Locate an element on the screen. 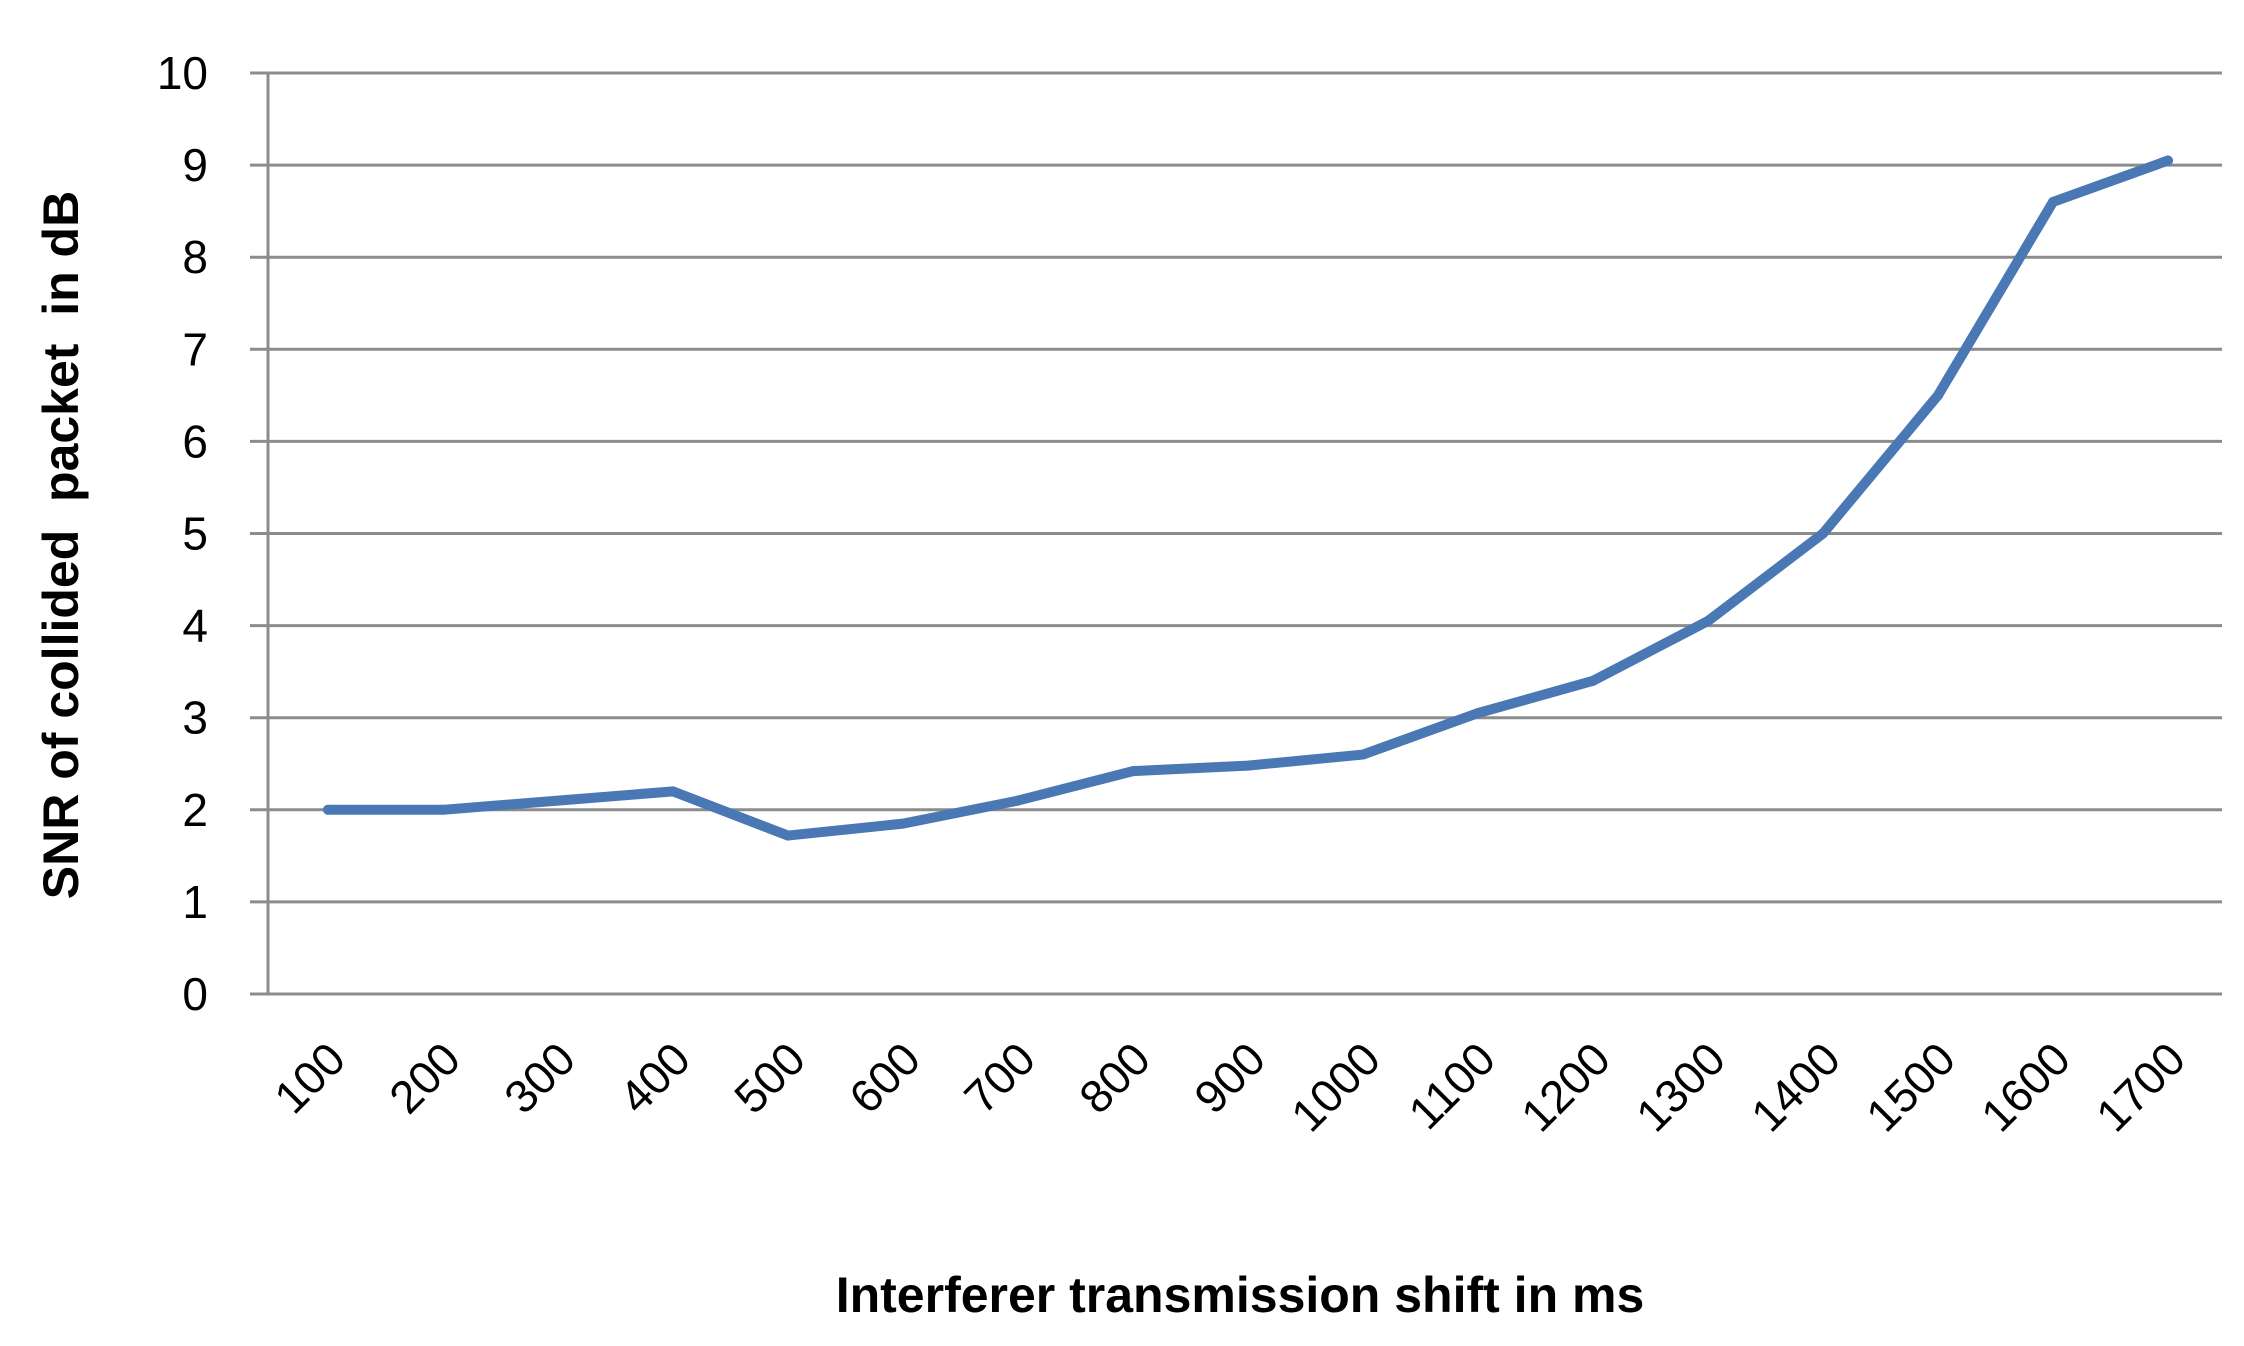 The width and height of the screenshot is (2244, 1346). x-tick-label: 500 is located at coordinates (769, 1077).